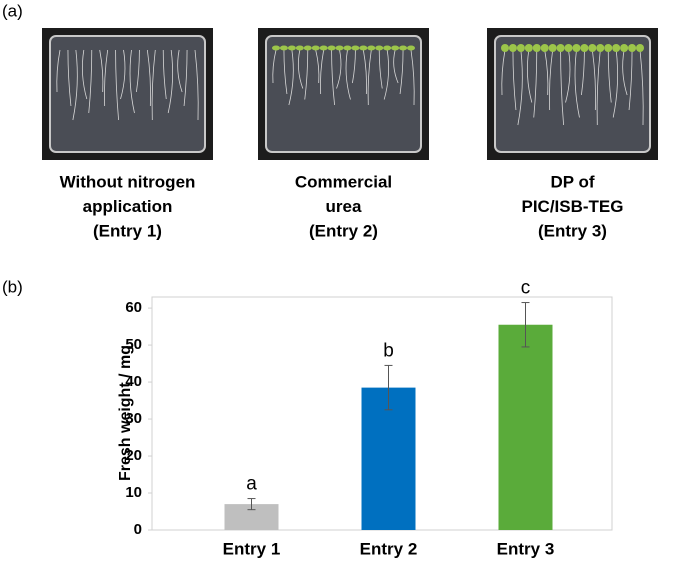  What do you see at coordinates (133, 455) in the screenshot?
I see `y-tick-label: 20` at bounding box center [133, 455].